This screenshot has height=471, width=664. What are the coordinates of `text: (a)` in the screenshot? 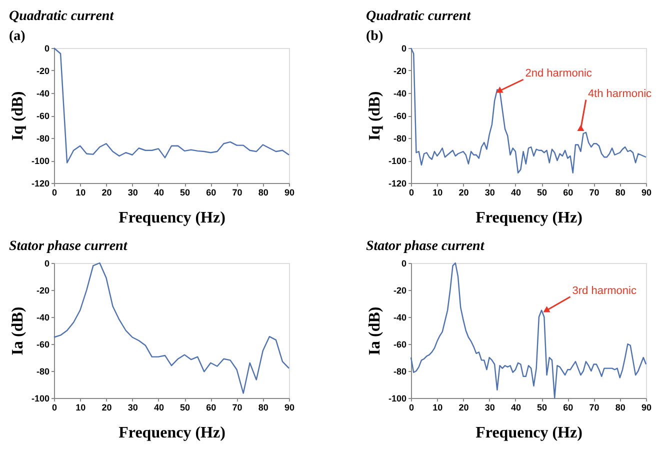 It's located at (17, 36).